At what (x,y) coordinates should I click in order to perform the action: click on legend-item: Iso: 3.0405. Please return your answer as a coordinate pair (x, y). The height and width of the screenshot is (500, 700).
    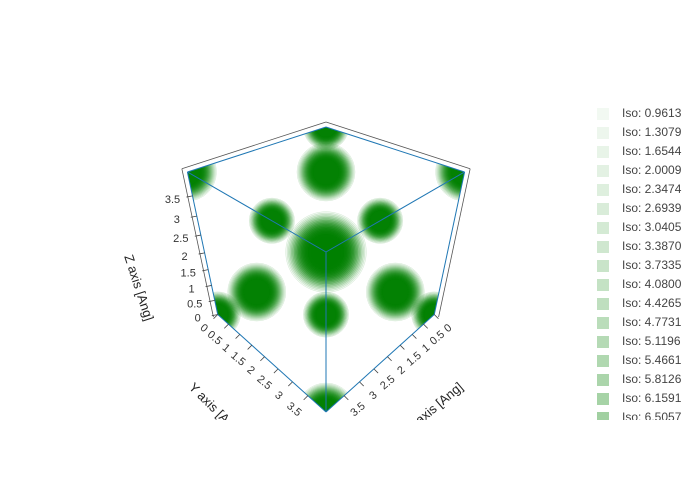
    Looking at the image, I should click on (639, 227).